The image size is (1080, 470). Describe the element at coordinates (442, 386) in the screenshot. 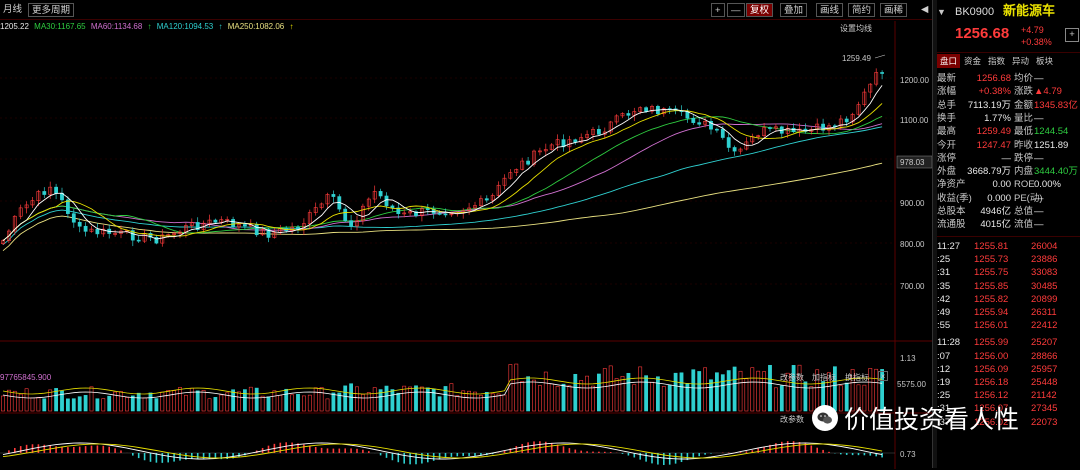

I see `vol-ma5-line` at that location.